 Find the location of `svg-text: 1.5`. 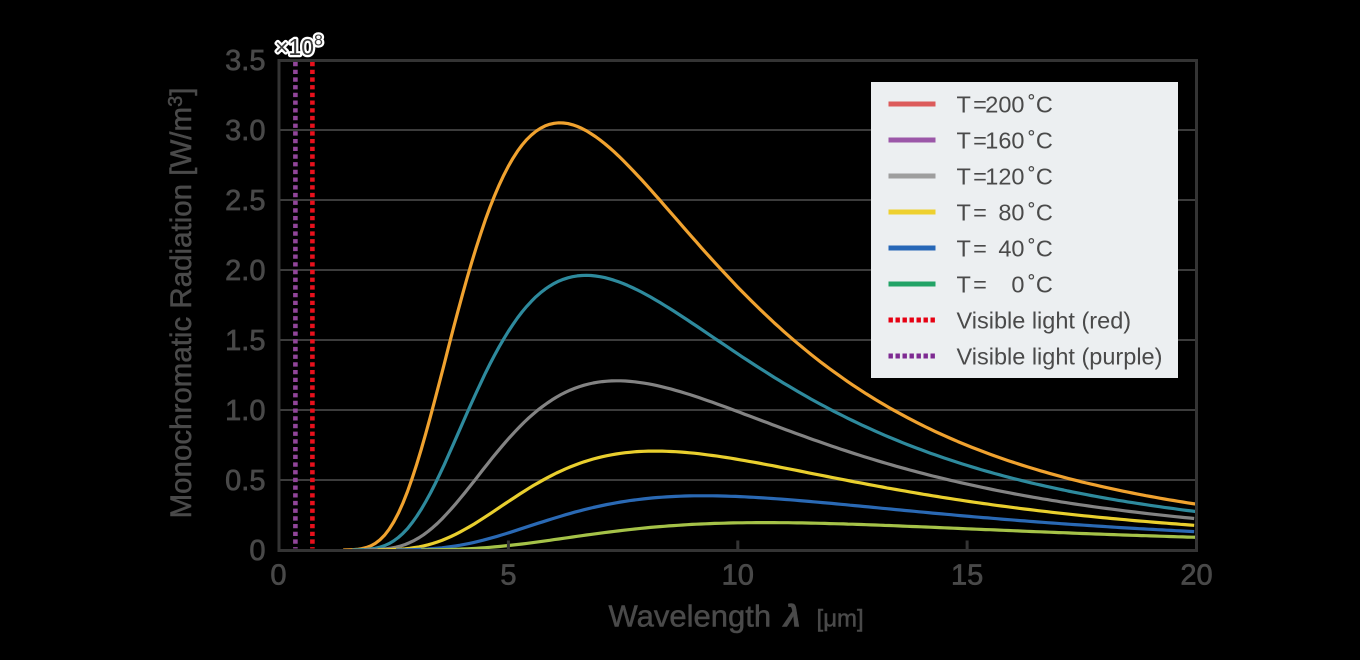

svg-text: 1.5 is located at coordinates (245, 341).